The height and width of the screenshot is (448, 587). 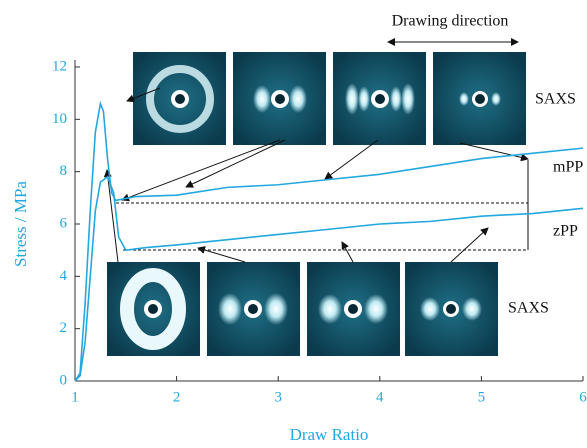 What do you see at coordinates (64, 171) in the screenshot?
I see `y-tick-label: 8` at bounding box center [64, 171].